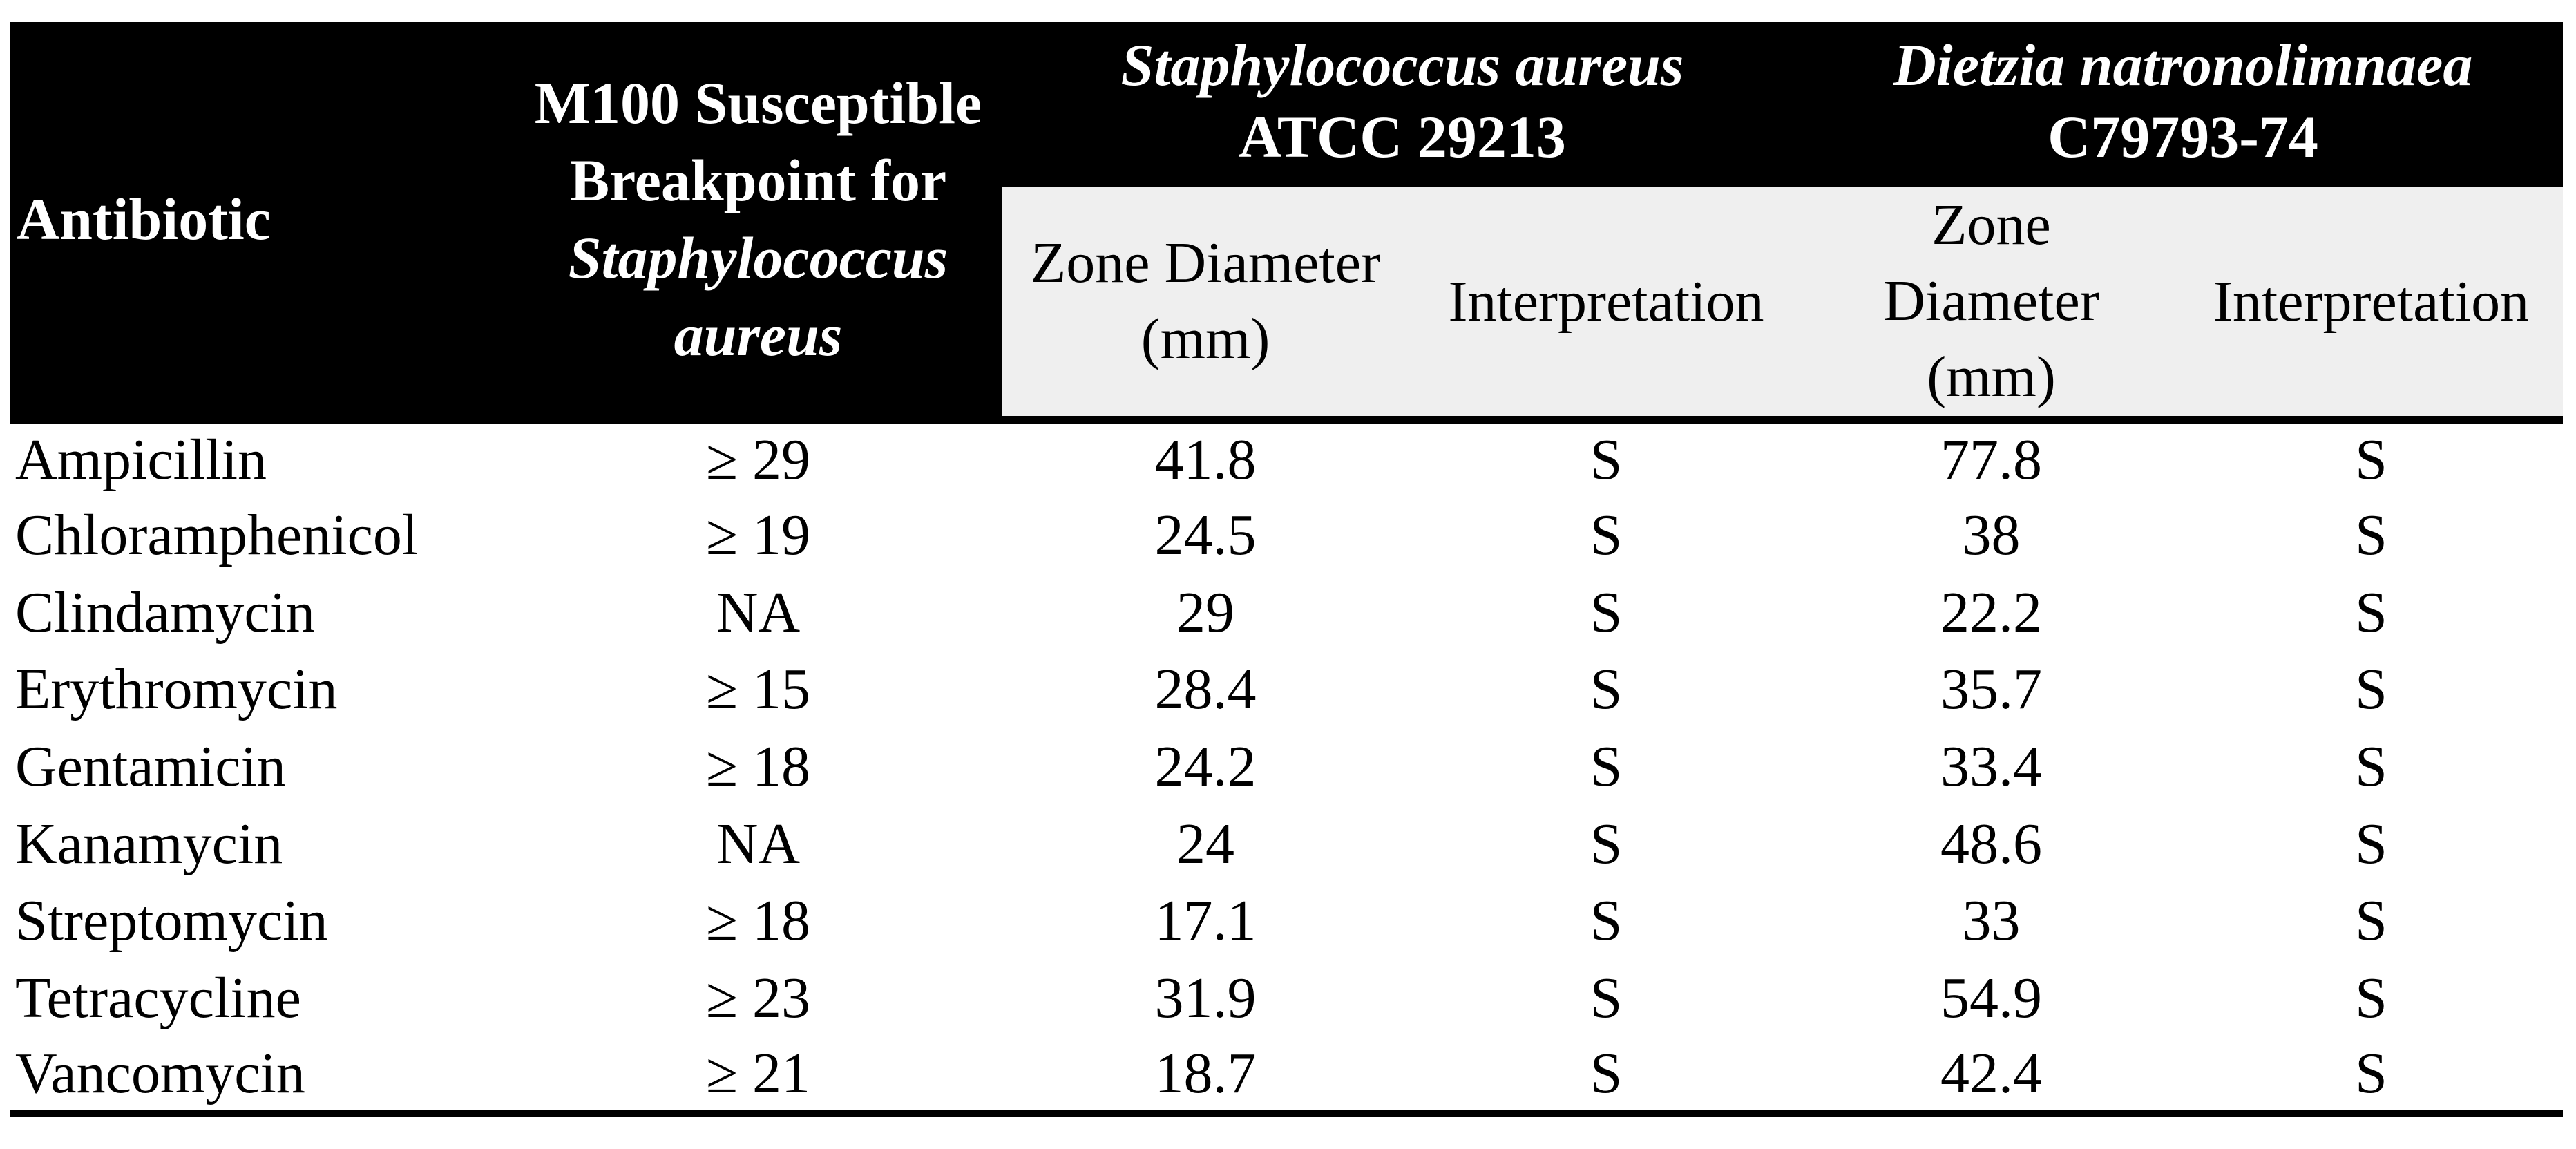 This screenshot has height=1149, width=2576. Describe the element at coordinates (1991, 1075) in the screenshot. I see `cell-dn-zone: 42.4` at that location.